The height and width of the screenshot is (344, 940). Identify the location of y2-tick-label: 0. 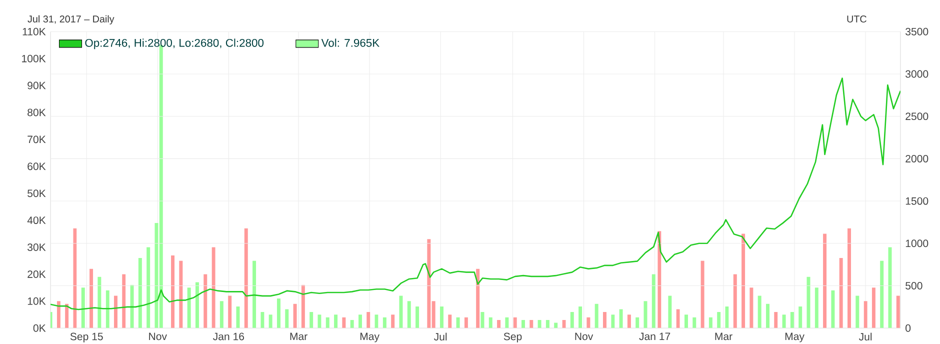
(908, 328).